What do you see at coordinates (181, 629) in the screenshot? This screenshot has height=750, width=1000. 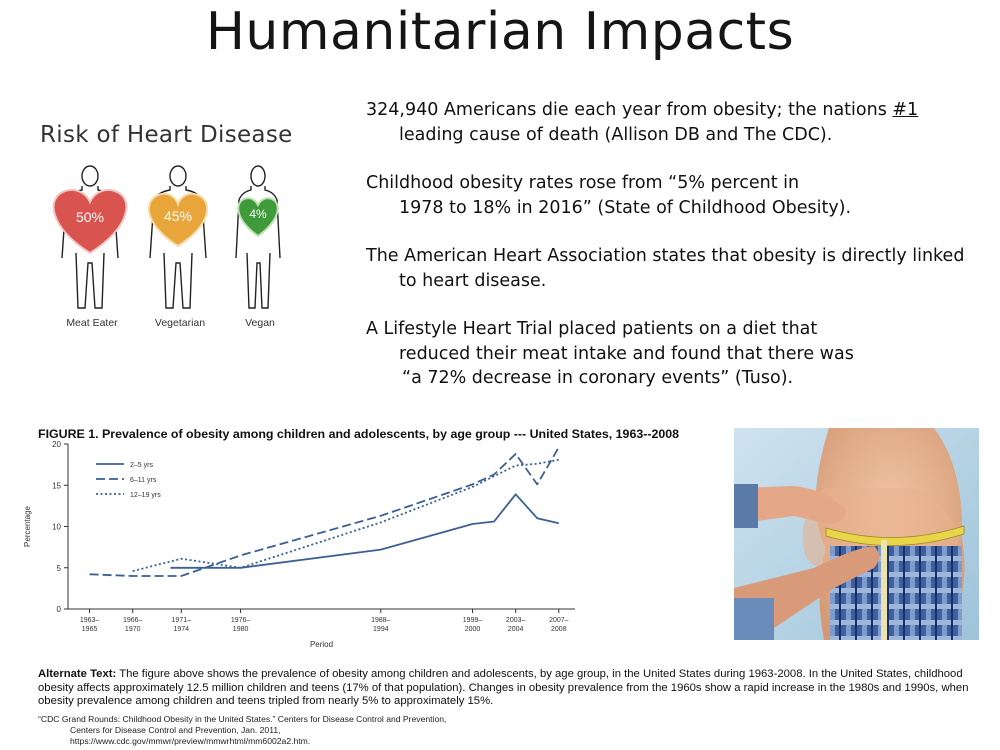 I see `x-tick-label: 1974` at bounding box center [181, 629].